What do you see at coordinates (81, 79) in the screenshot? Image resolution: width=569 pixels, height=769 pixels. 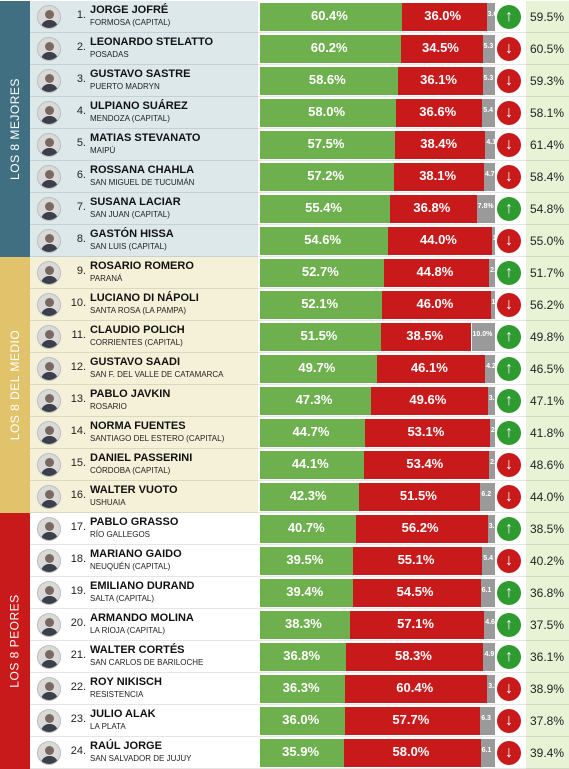 I see `rank-number: 3.` at bounding box center [81, 79].